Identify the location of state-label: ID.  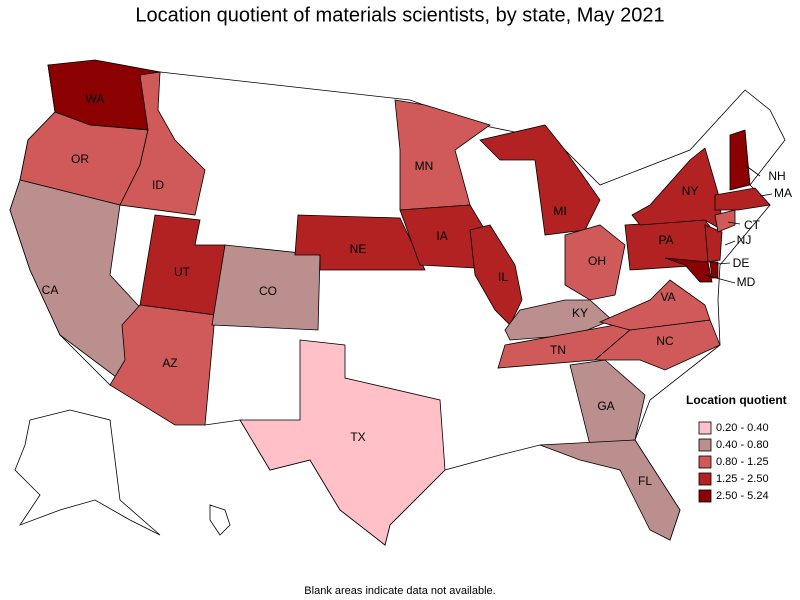
(158, 185).